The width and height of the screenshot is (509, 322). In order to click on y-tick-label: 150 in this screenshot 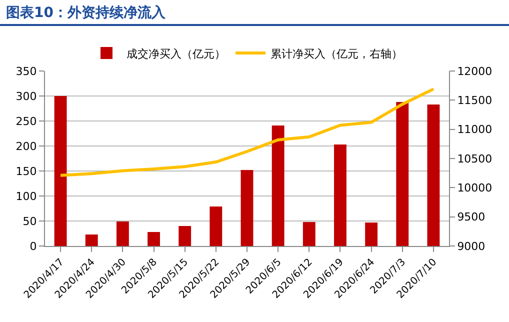, I will do `click(26, 171)`.